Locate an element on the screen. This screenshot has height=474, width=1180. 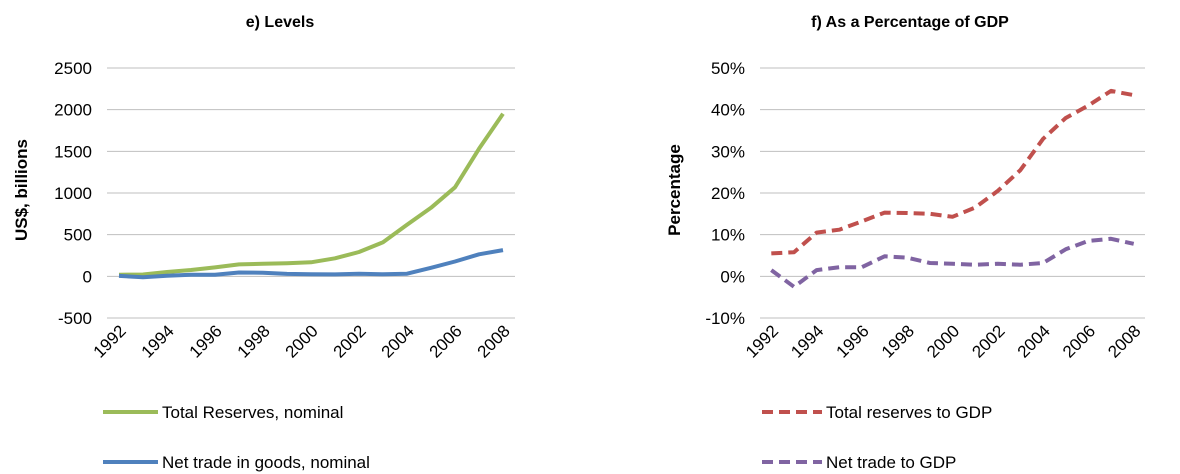
y-tick-label: -10% is located at coordinates (725, 318).